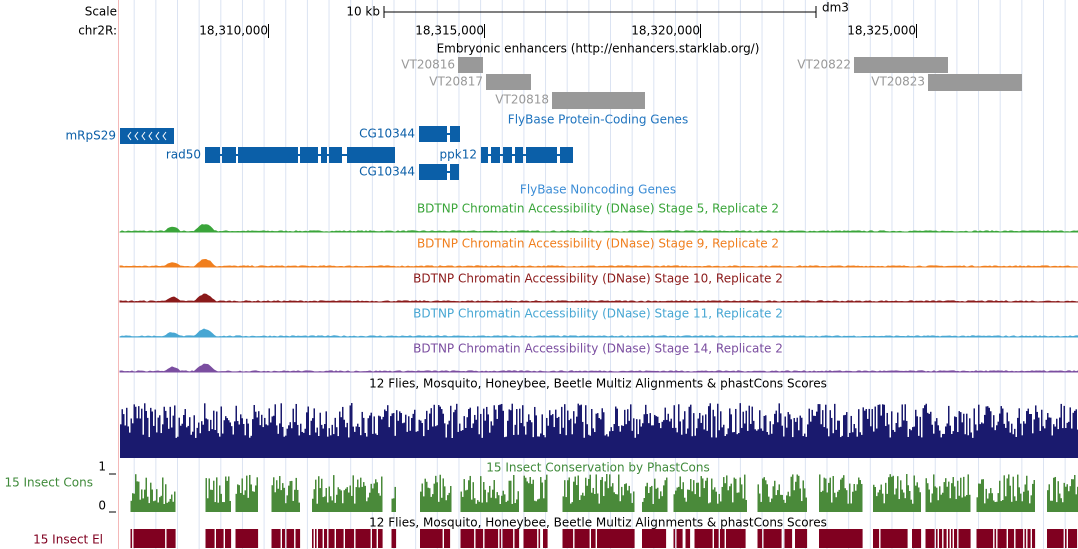 The image size is (1078, 549). I want to click on enhancer-label: VT20823, so click(898, 82).